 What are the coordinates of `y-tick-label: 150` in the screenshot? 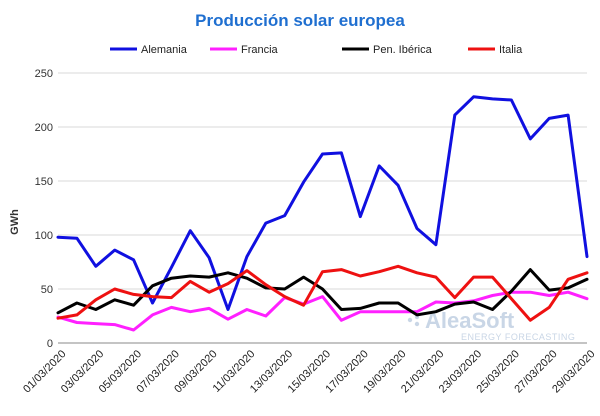 It's located at (44, 182).